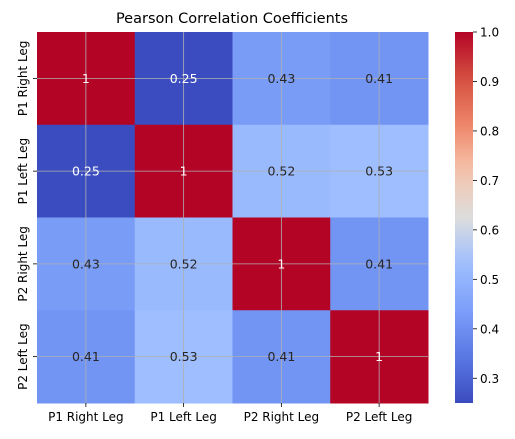 The image size is (515, 439). Describe the element at coordinates (23, 79) in the screenshot. I see `y-tick-label: P1 Right Leg` at that location.